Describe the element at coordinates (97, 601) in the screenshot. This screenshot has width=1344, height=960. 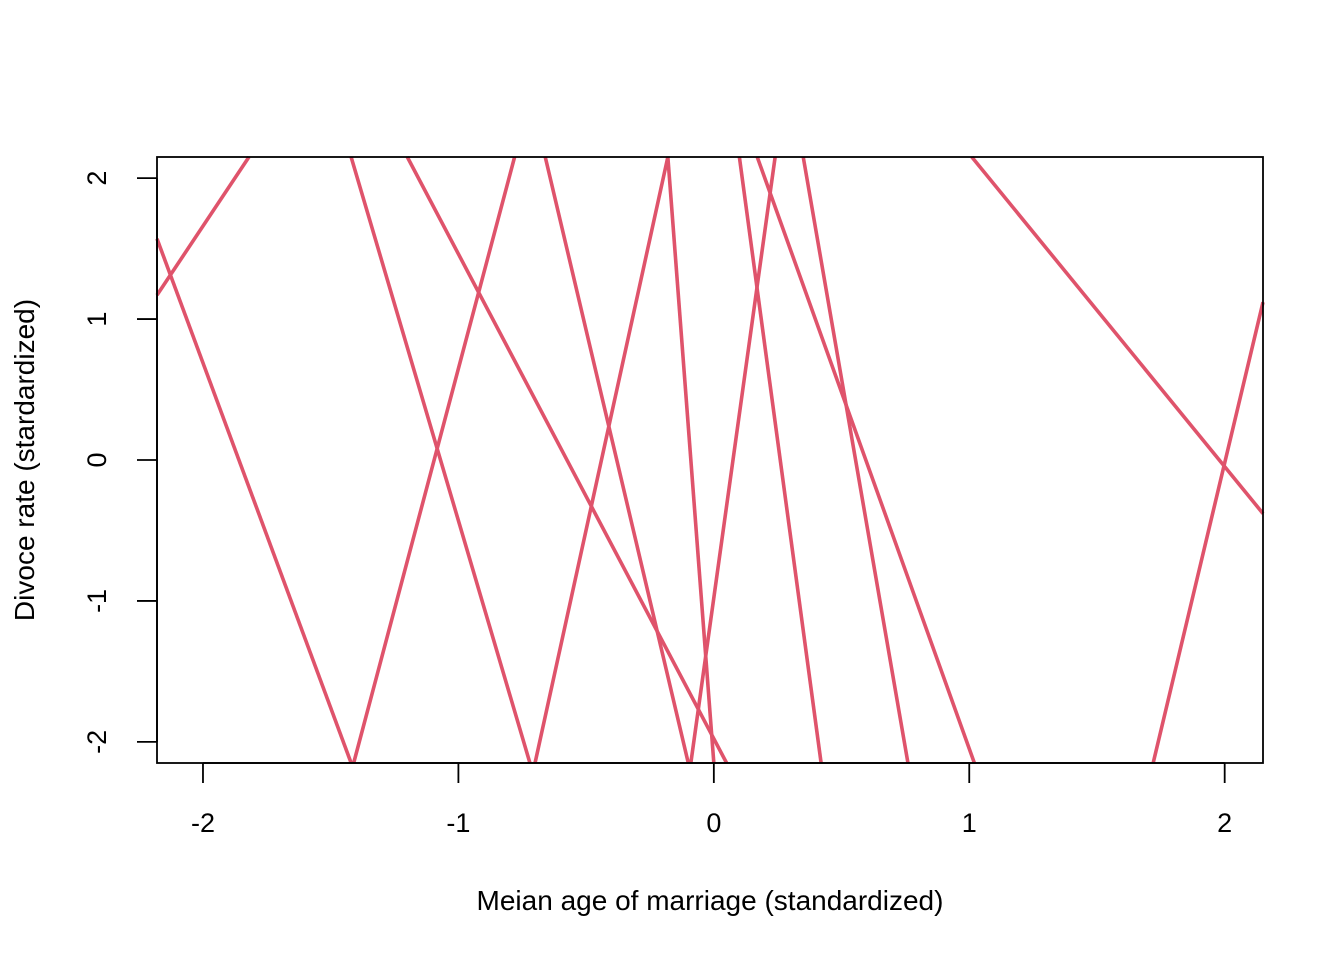
I see `y-tick-label: -1` at that location.